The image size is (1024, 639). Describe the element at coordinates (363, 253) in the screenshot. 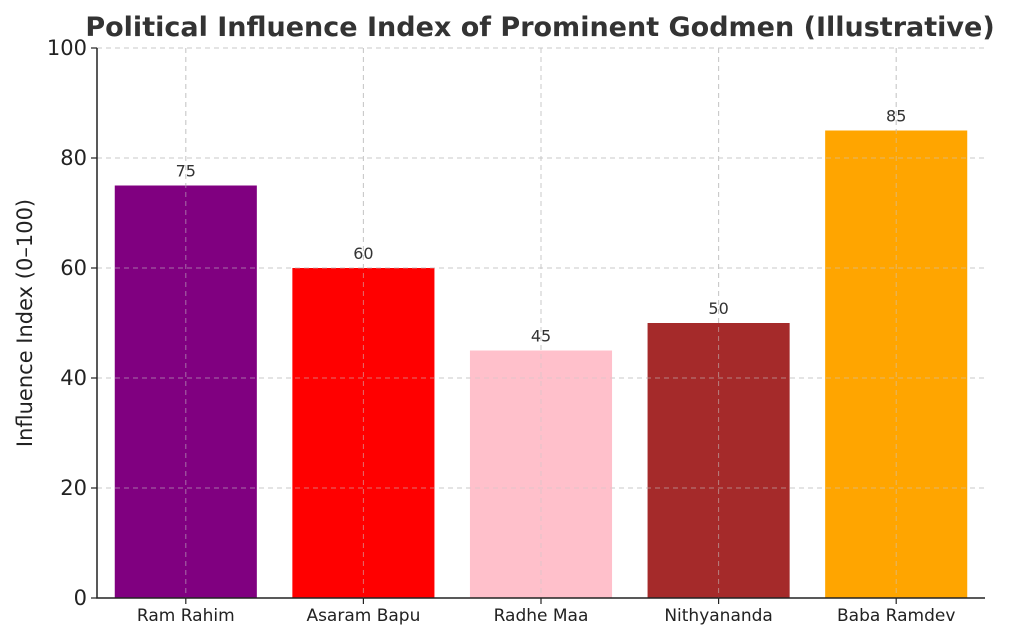

I see `data-label: 60` at that location.